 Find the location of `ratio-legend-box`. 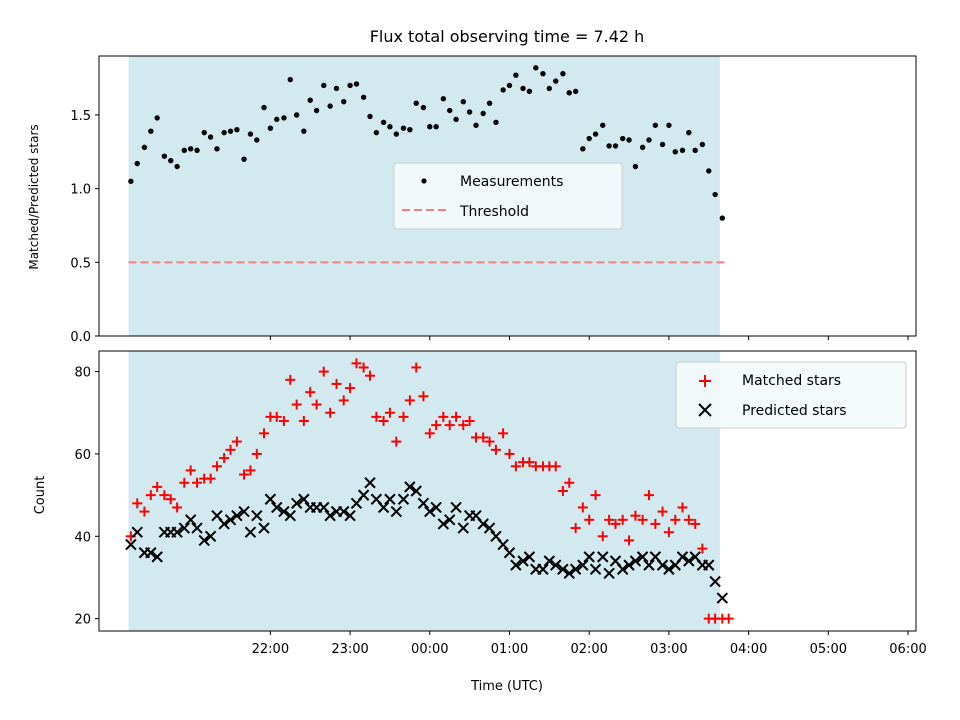

ratio-legend-box is located at coordinates (508, 196).